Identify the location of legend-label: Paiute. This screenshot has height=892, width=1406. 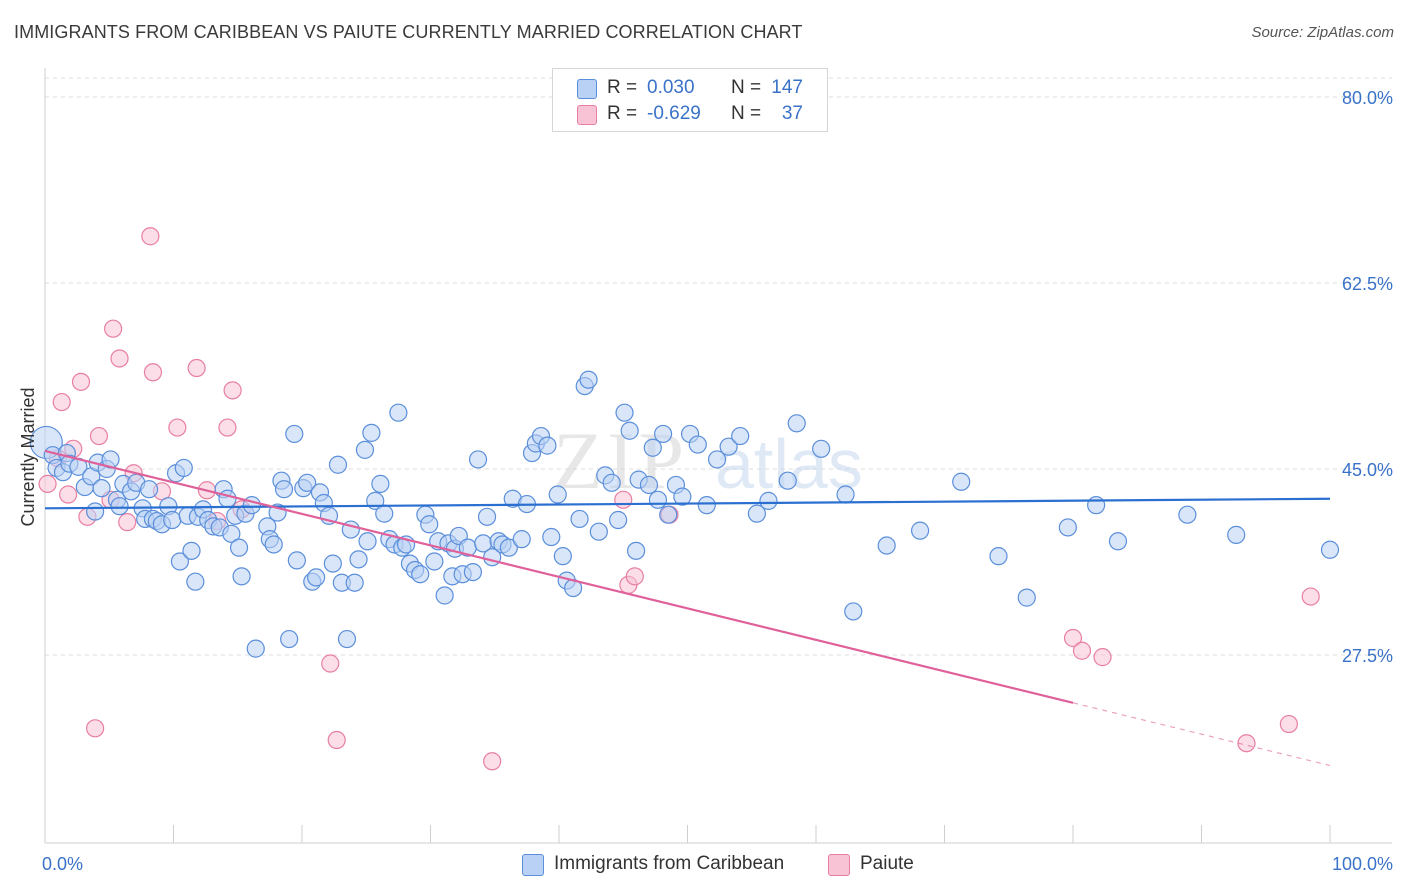
(887, 863).